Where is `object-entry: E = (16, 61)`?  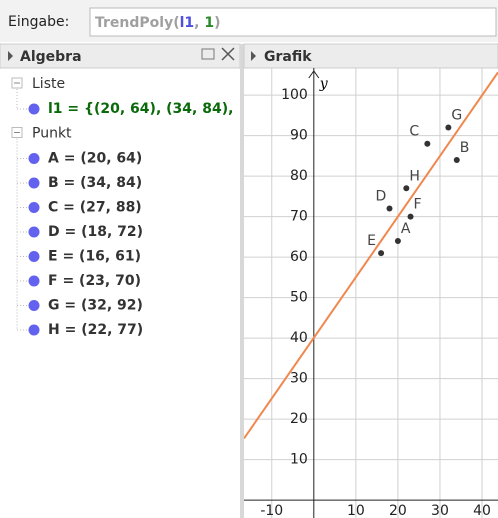 object-entry: E = (16, 61) is located at coordinates (94, 257).